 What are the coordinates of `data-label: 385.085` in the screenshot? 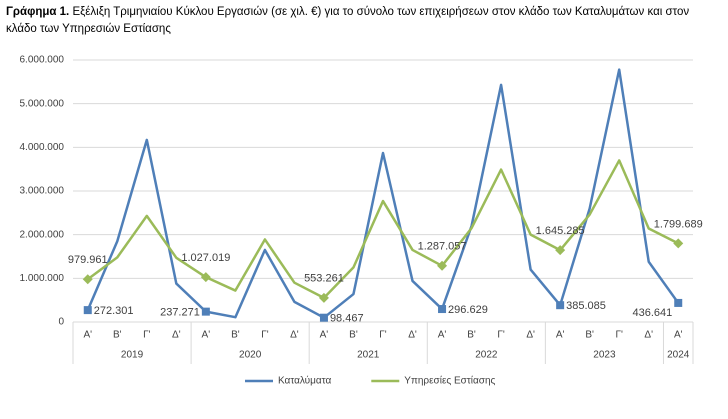 It's located at (586, 306).